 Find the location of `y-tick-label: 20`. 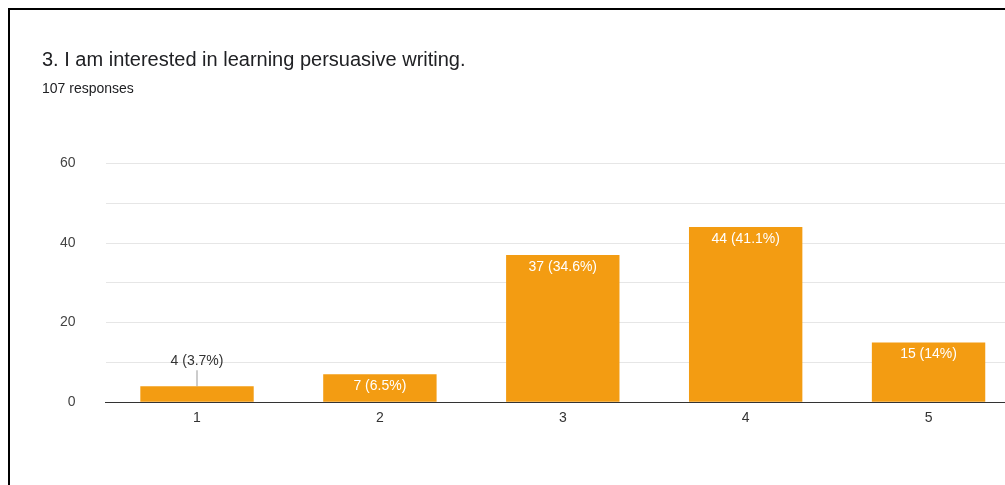

y-tick-label: 20 is located at coordinates (67, 321).